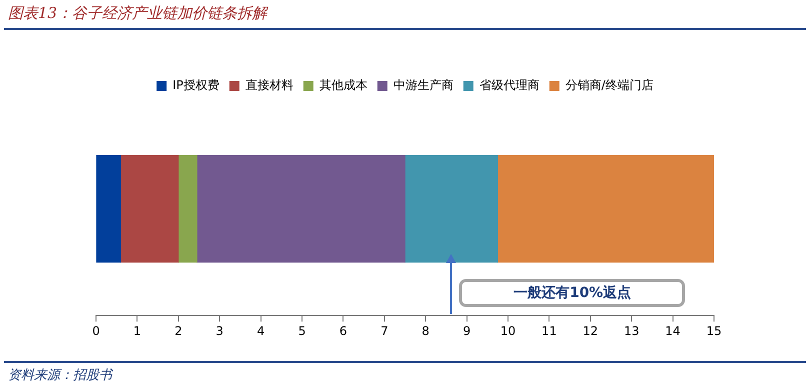 This screenshot has width=810, height=388. Describe the element at coordinates (509, 85) in the screenshot. I see `legend-label: 省级代理商` at that location.